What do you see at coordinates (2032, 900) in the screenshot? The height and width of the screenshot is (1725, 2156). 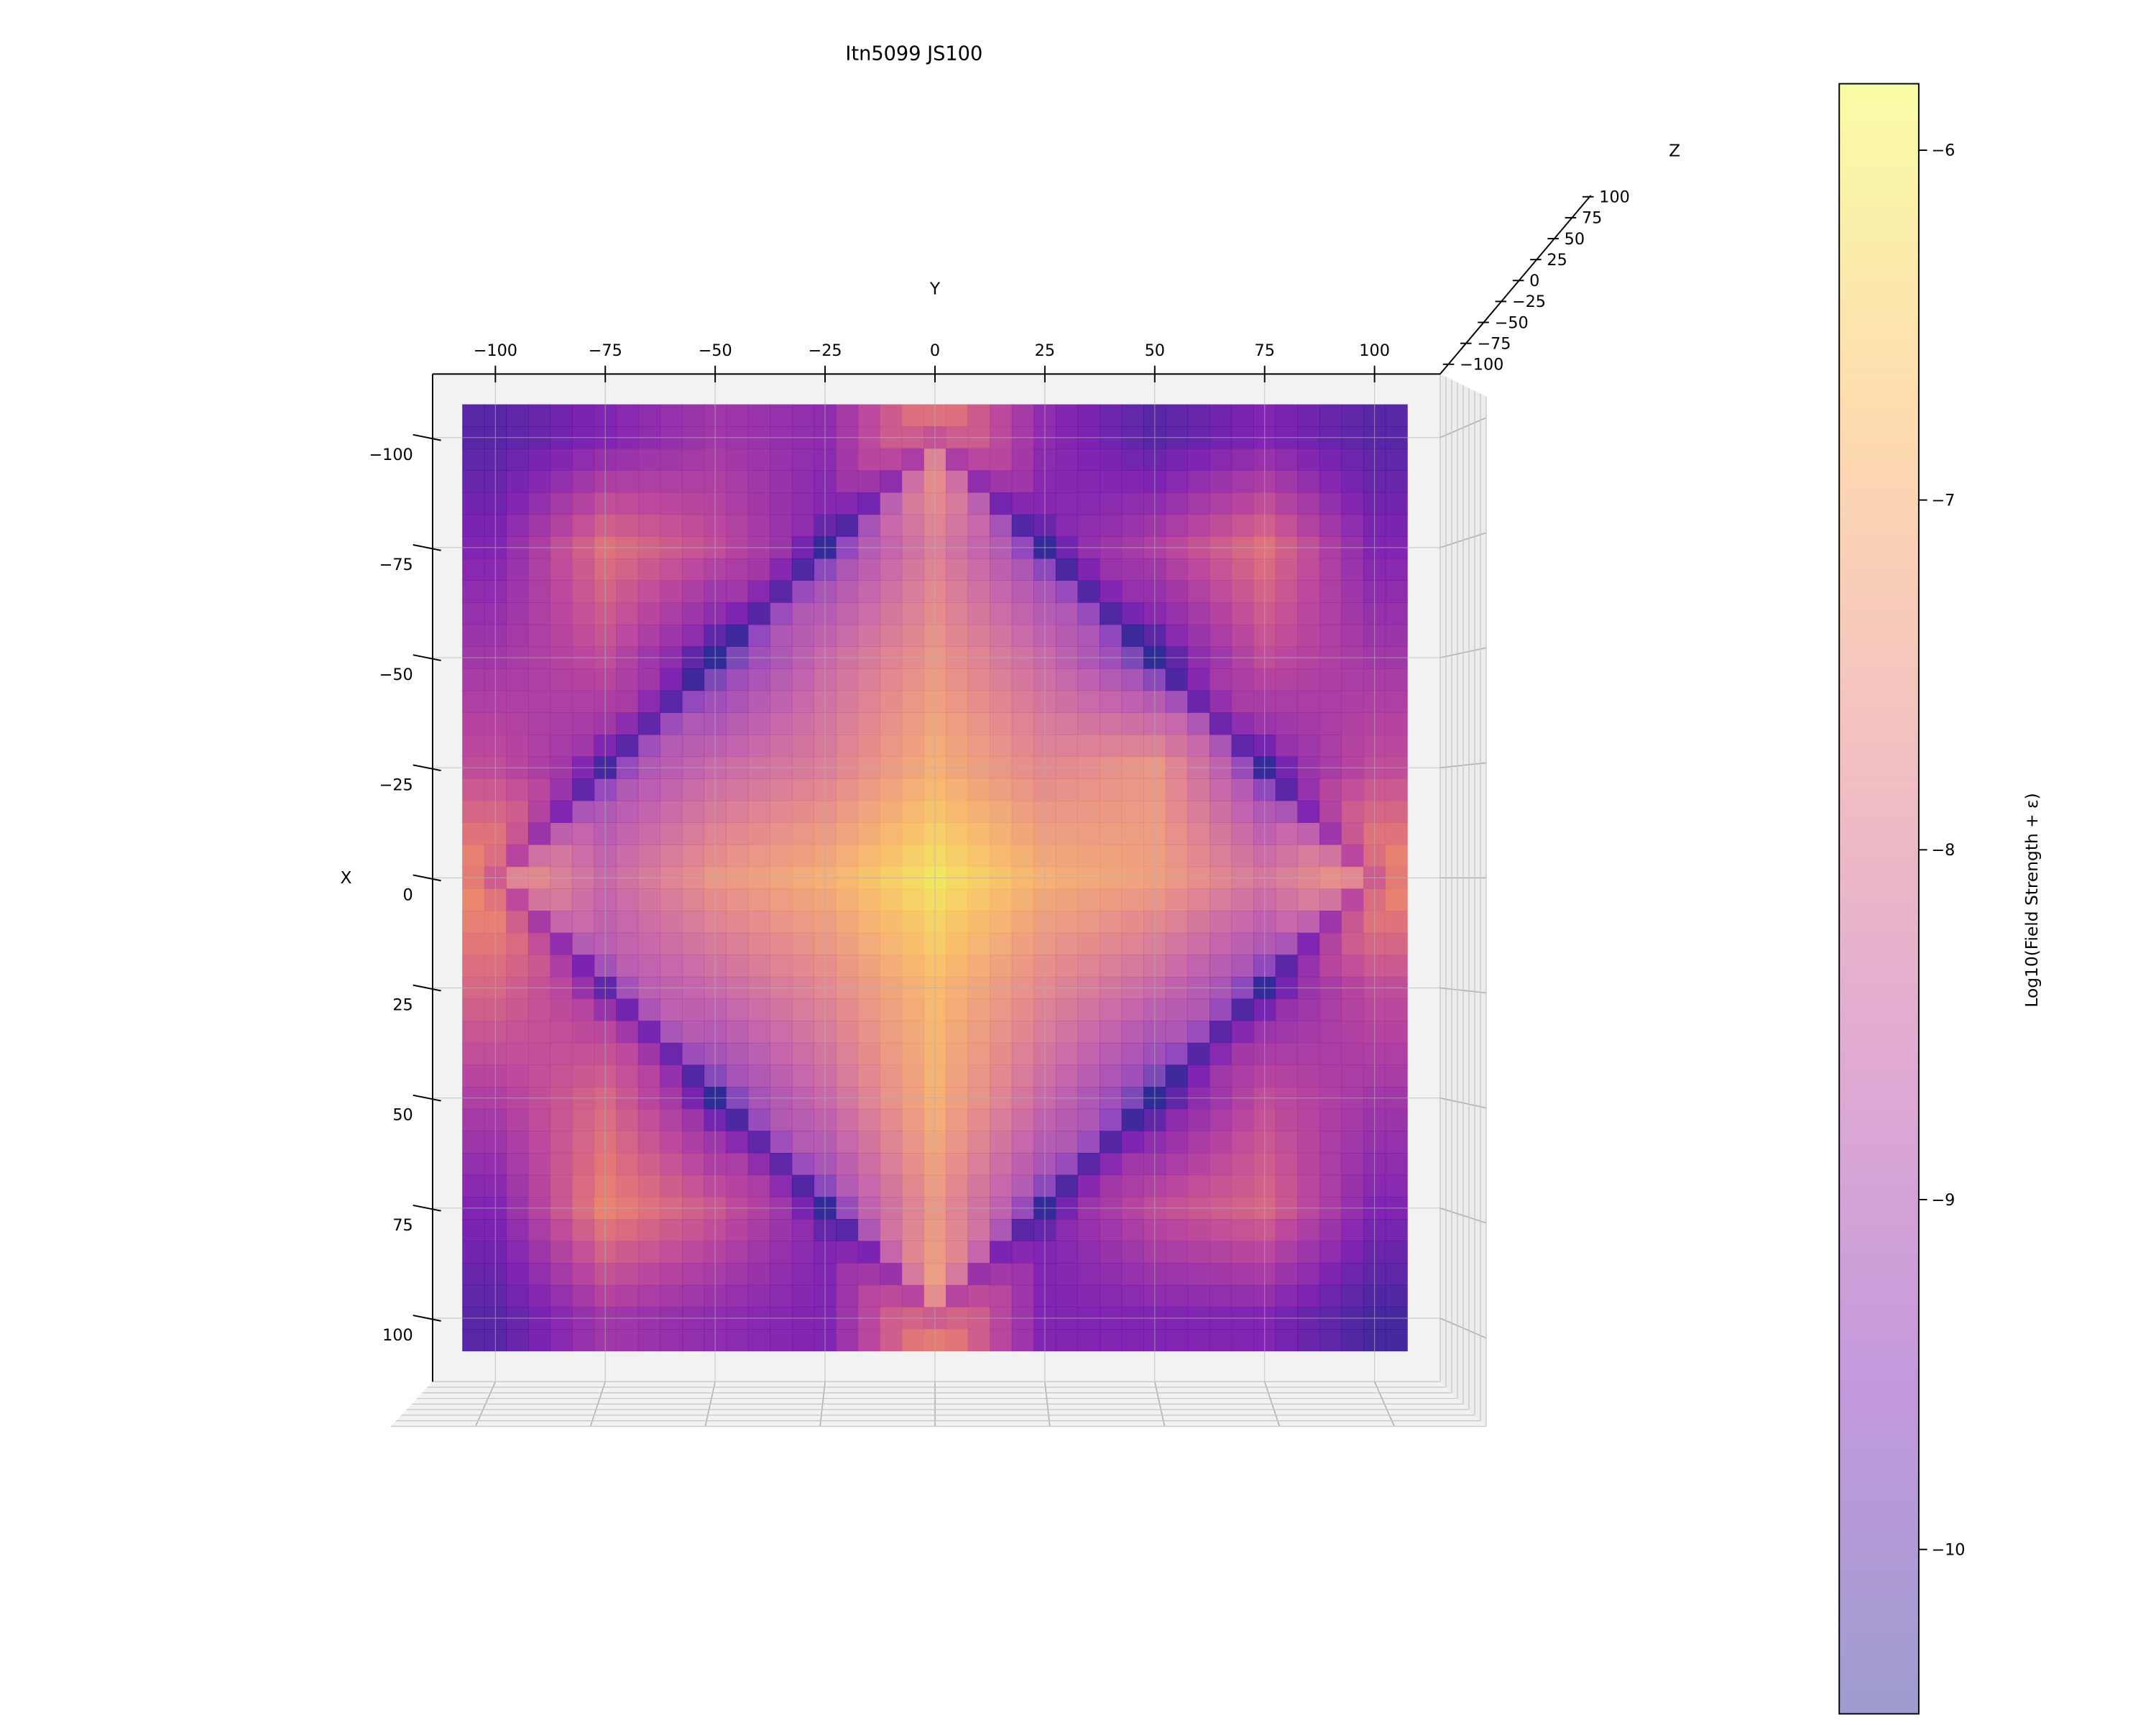 I see `colorbar-label: Log10(Field Strength + ε)` at bounding box center [2032, 900].